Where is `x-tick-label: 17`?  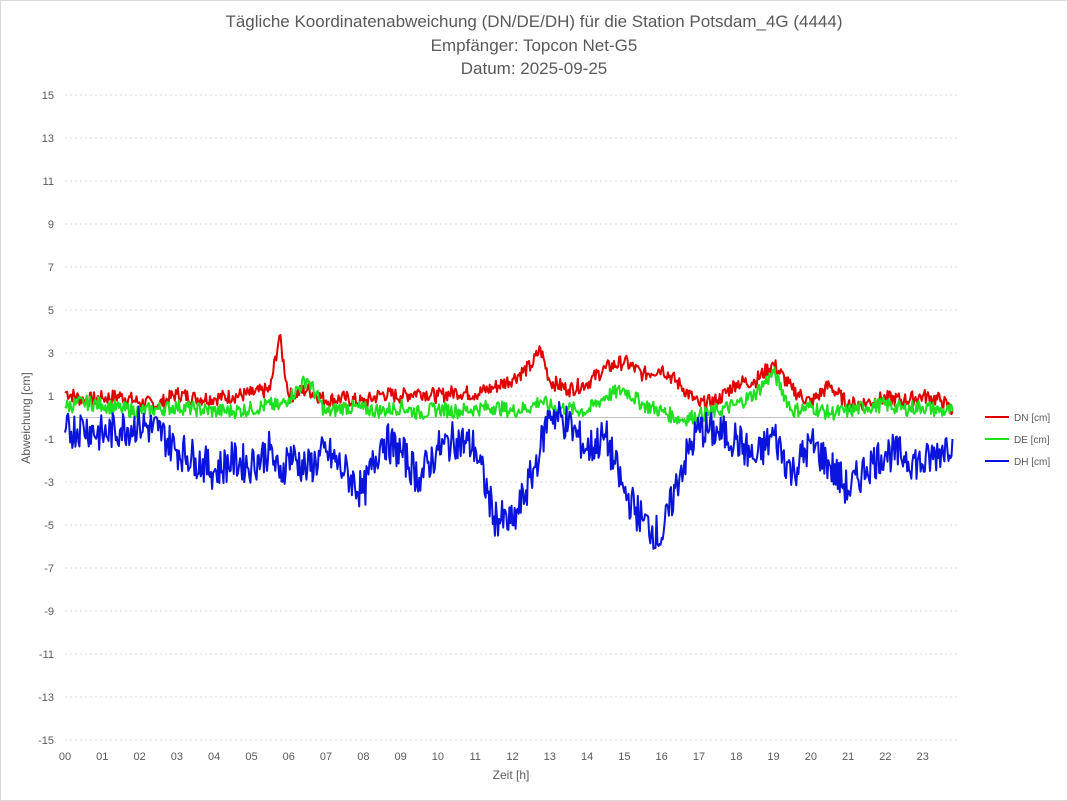 x-tick-label: 17 is located at coordinates (699, 757).